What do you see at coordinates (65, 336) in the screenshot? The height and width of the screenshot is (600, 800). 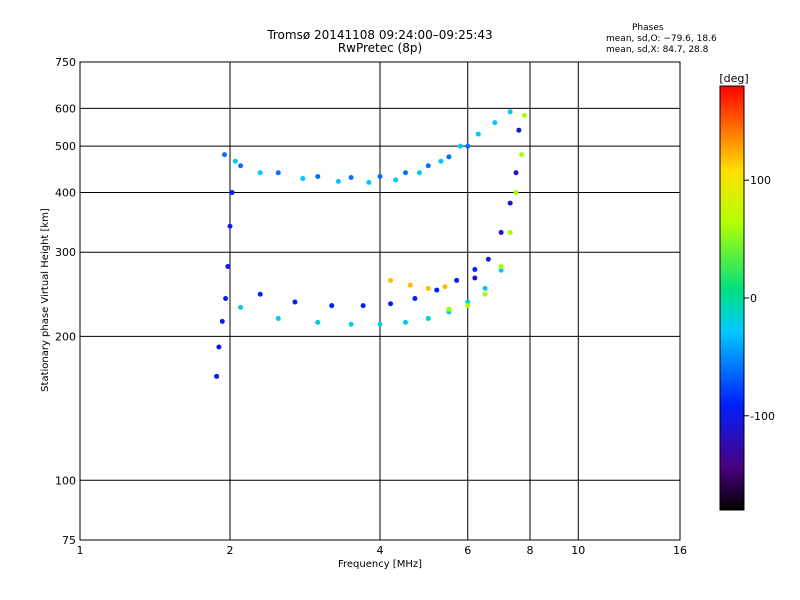 I see `y-tick-label: 200` at bounding box center [65, 336].